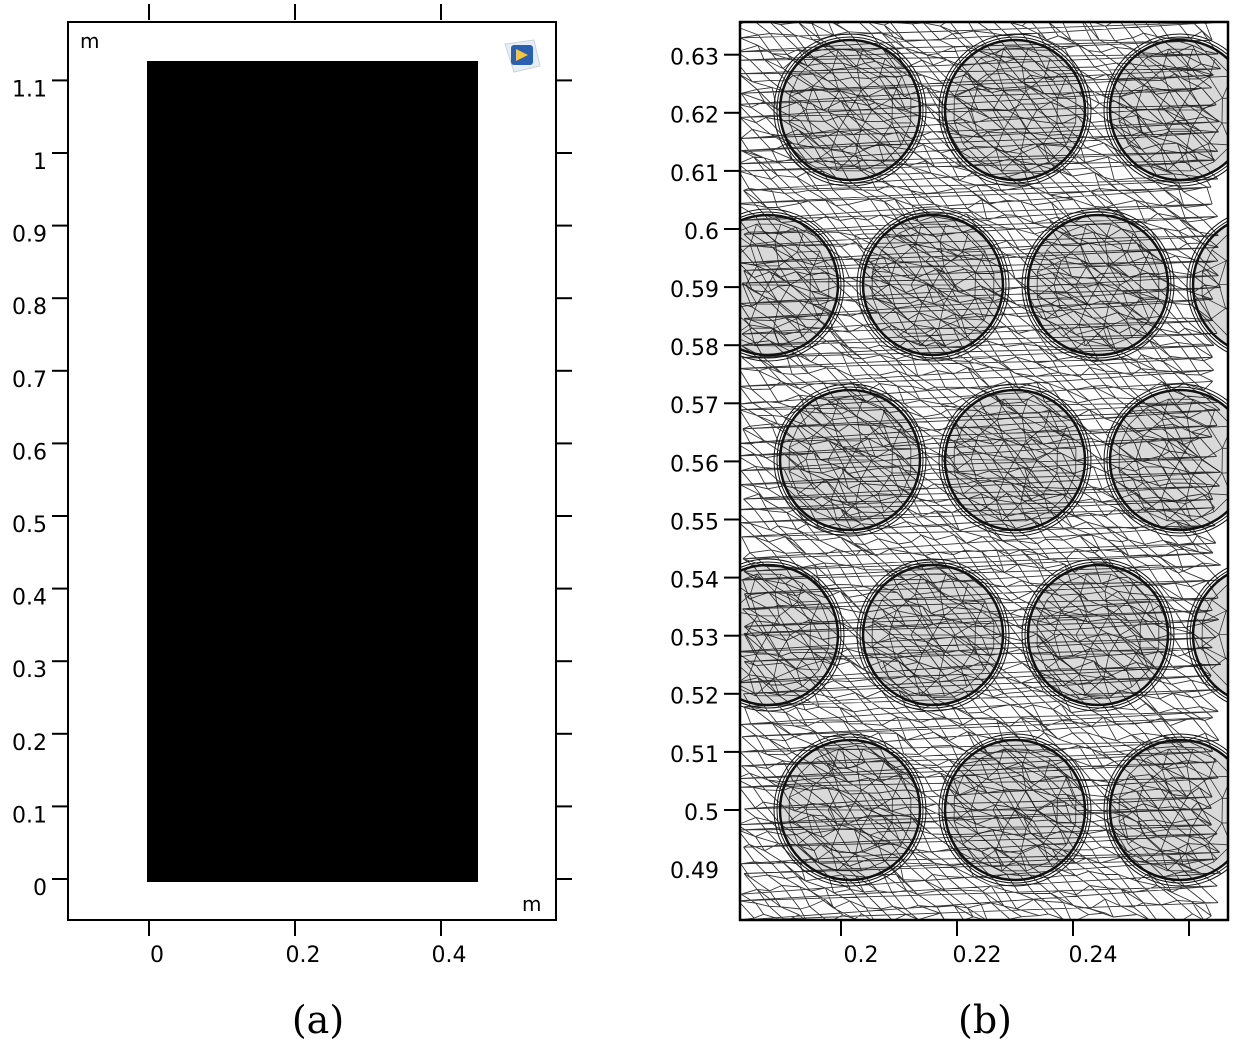  Describe the element at coordinates (694, 755) in the screenshot. I see `y-tick-label: 0.51` at that location.